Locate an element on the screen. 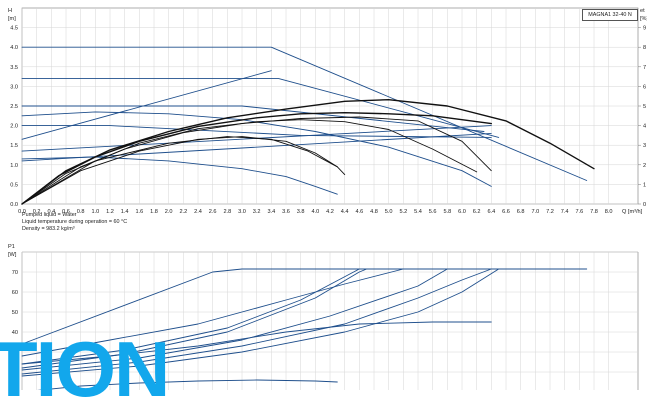 This screenshot has width=647, height=413. qh-x-tick-label: 3.2 is located at coordinates (257, 212).